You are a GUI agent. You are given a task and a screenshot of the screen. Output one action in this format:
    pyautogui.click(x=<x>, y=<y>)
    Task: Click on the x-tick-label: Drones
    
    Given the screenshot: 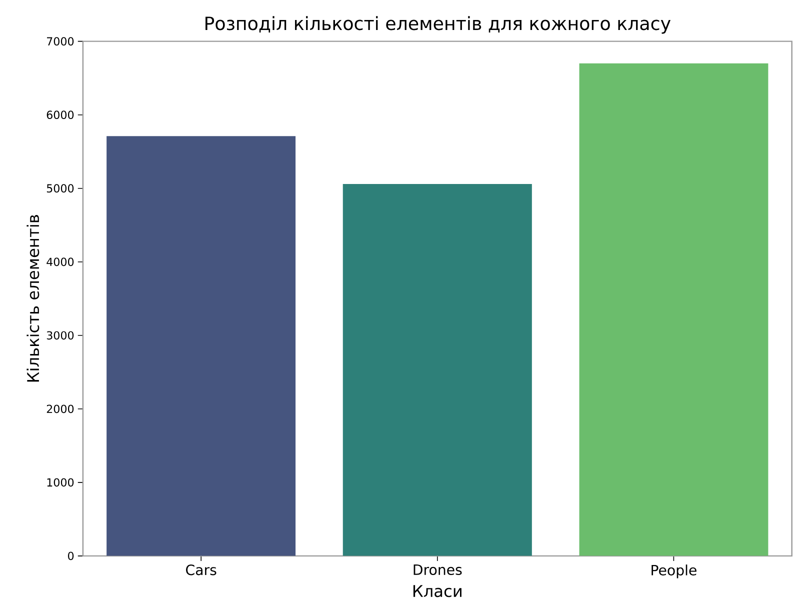 What is the action you would take?
    pyautogui.click(x=438, y=570)
    